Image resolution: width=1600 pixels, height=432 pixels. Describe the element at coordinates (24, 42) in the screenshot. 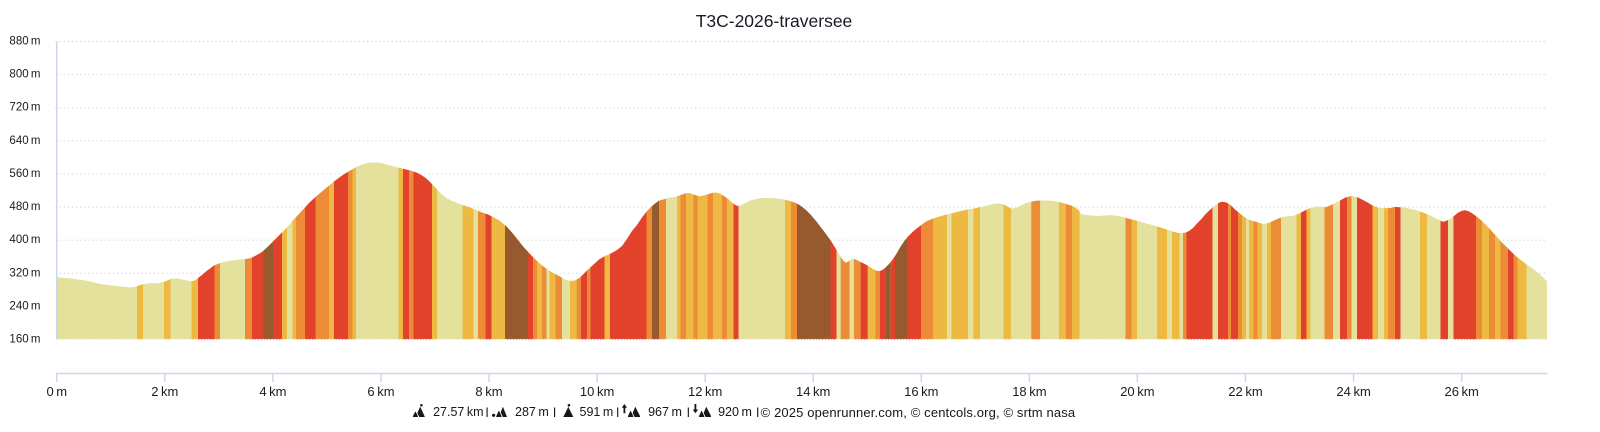

I see `svg-text: 880 m` at that location.